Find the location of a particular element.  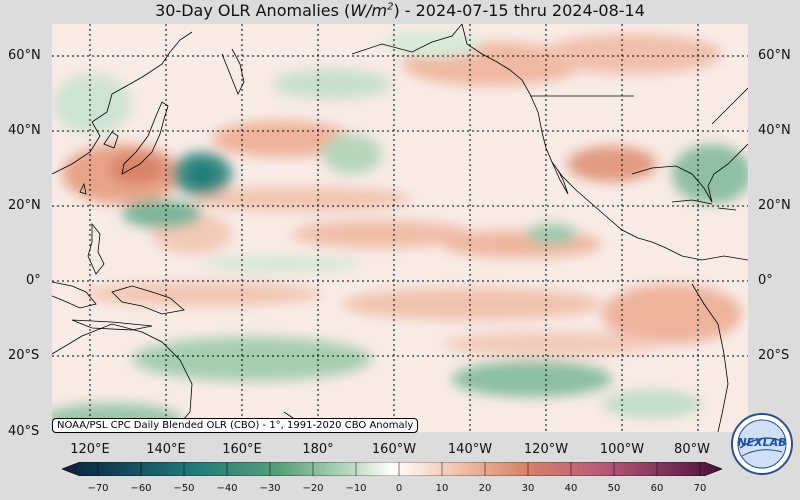

lat-label-left: 0° is located at coordinates (33, 280).